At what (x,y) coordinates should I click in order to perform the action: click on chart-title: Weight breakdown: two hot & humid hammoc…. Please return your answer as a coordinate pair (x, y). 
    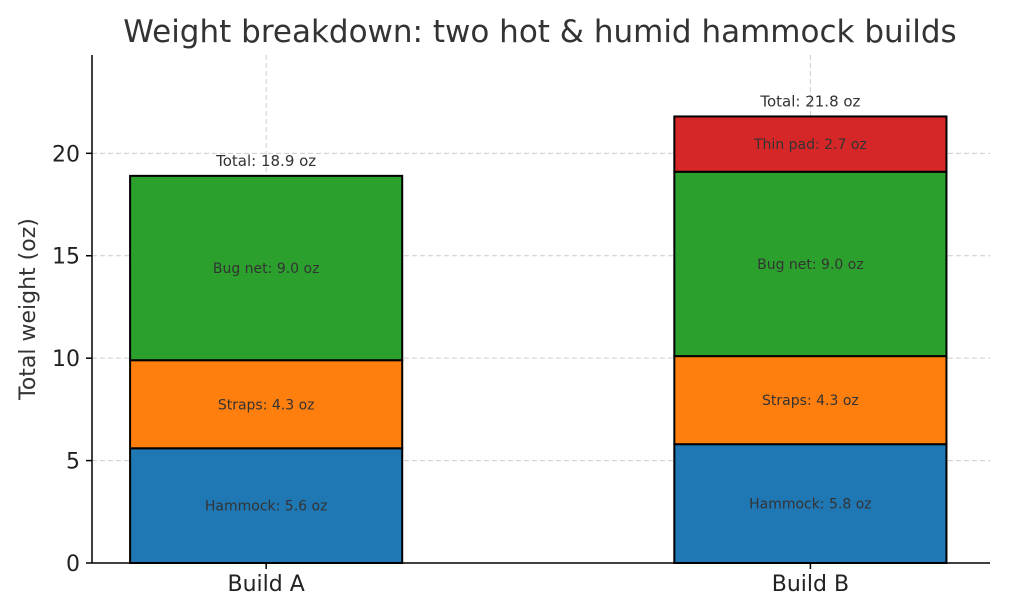
    Looking at the image, I should click on (539, 32).